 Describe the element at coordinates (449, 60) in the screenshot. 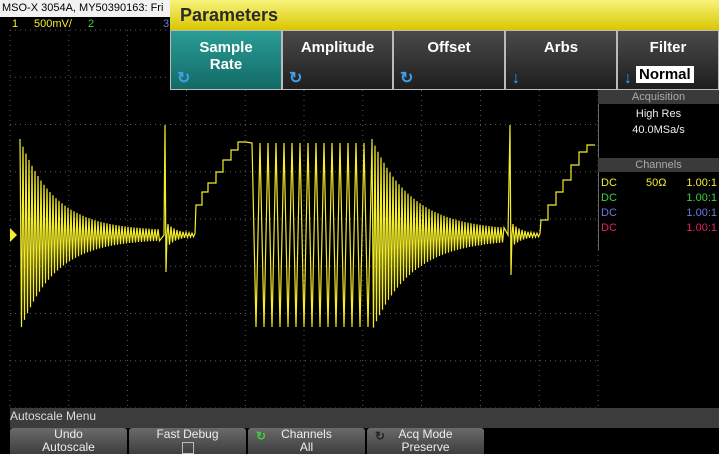

I see `softkey: Offset ↻` at that location.